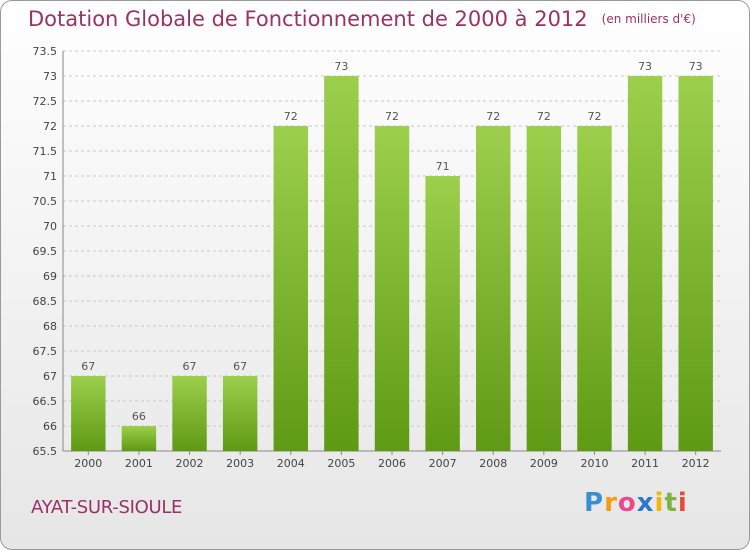  Describe the element at coordinates (291, 463) in the screenshot. I see `x-tick-label: 2004` at that location.